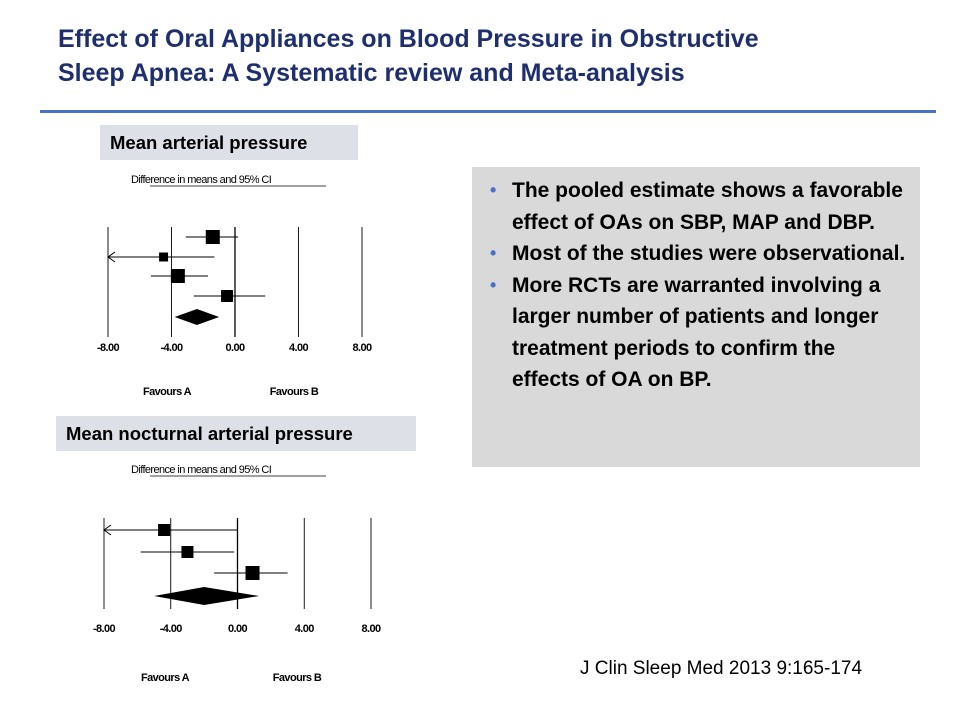  Describe the element at coordinates (236, 433) in the screenshot. I see `panel-label-nocturnal: Mean nocturnal arterial pressure` at that location.